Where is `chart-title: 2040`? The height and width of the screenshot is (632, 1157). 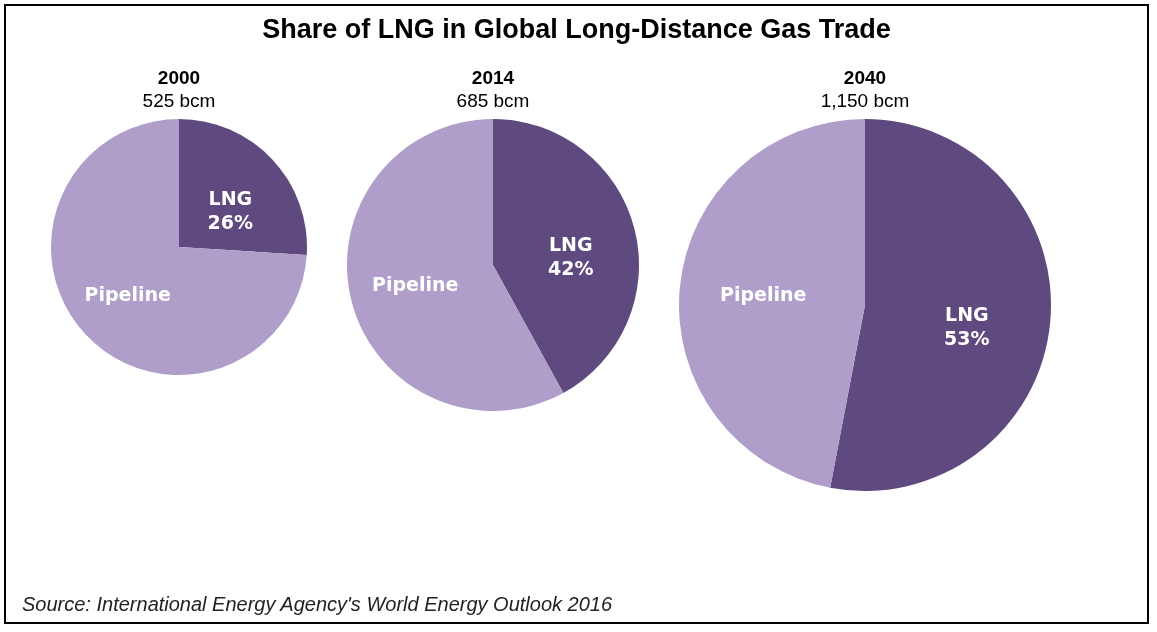
chart-title: 2040 is located at coordinates (865, 77).